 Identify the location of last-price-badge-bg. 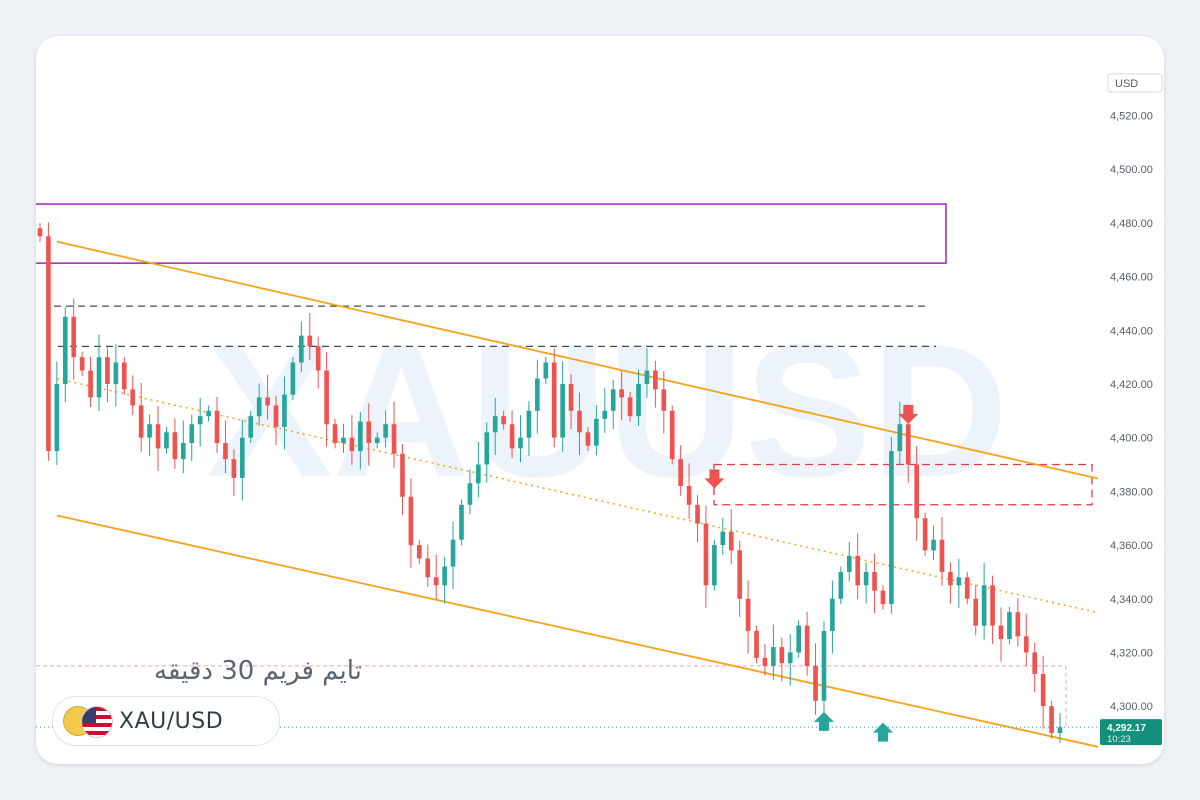
(1131, 732).